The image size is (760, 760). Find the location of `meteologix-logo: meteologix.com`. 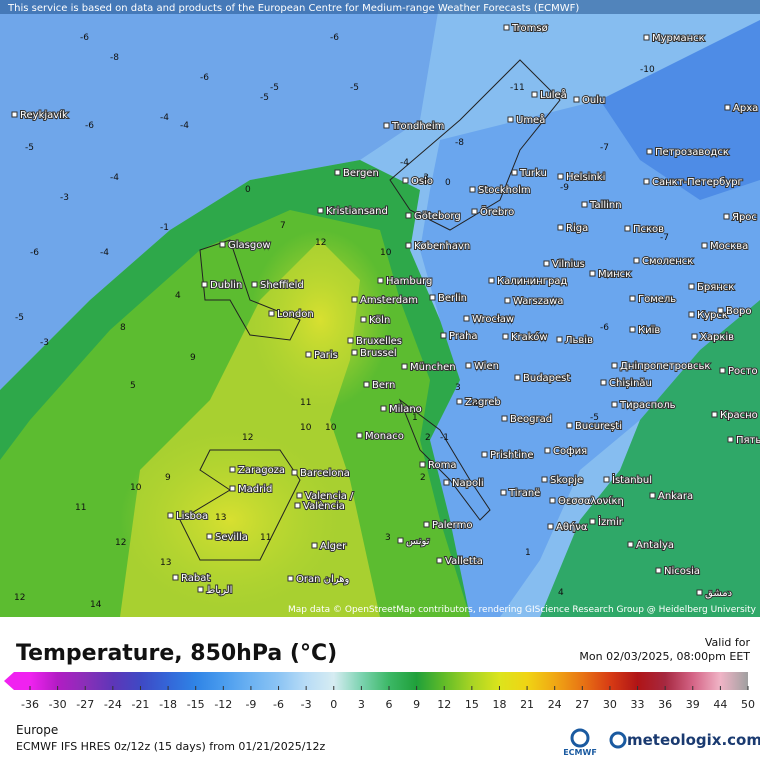

meteologix-logo: meteologix.com is located at coordinates (693, 740).